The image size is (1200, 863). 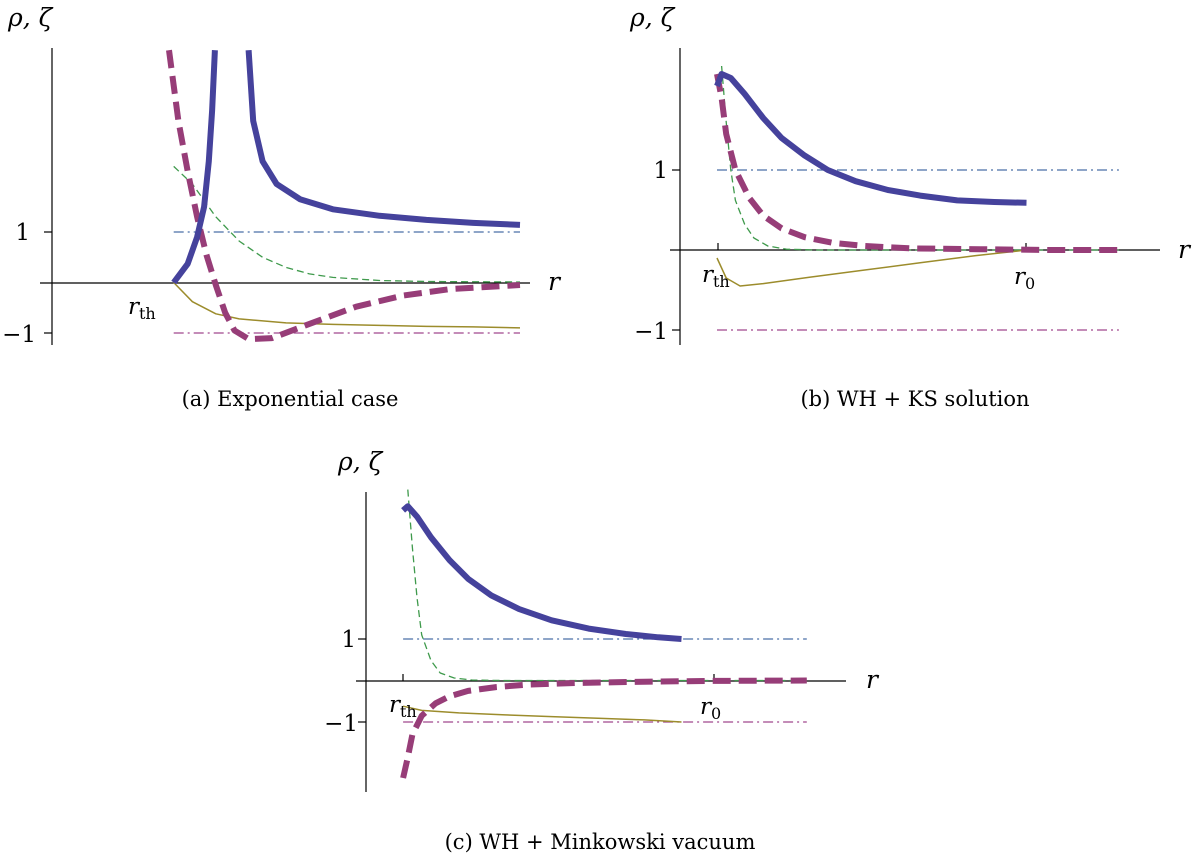 What do you see at coordinates (290, 399) in the screenshot?
I see `caption-a: (a) Exponential case` at bounding box center [290, 399].